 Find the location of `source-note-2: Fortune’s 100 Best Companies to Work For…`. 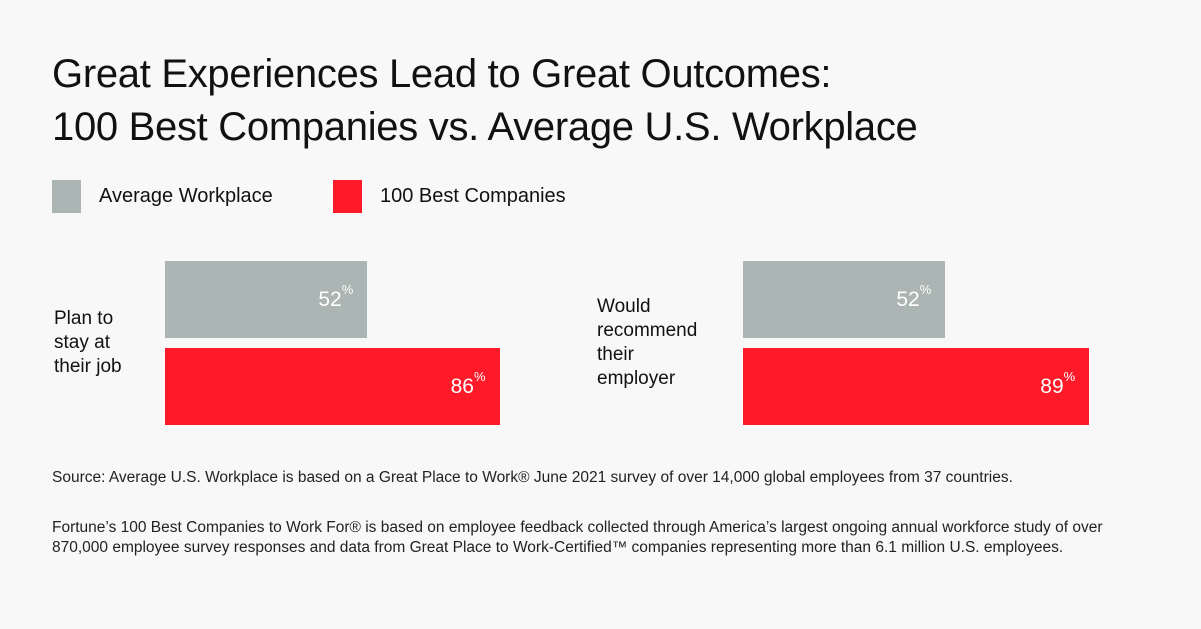

source-note-2: Fortune’s 100 Best Companies to Work For… is located at coordinates (577, 537).